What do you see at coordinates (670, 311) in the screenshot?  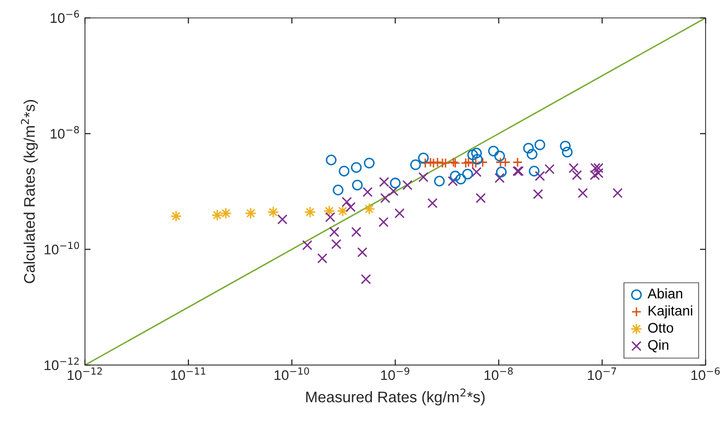 I see `legend-label: Kajitani` at bounding box center [670, 311].